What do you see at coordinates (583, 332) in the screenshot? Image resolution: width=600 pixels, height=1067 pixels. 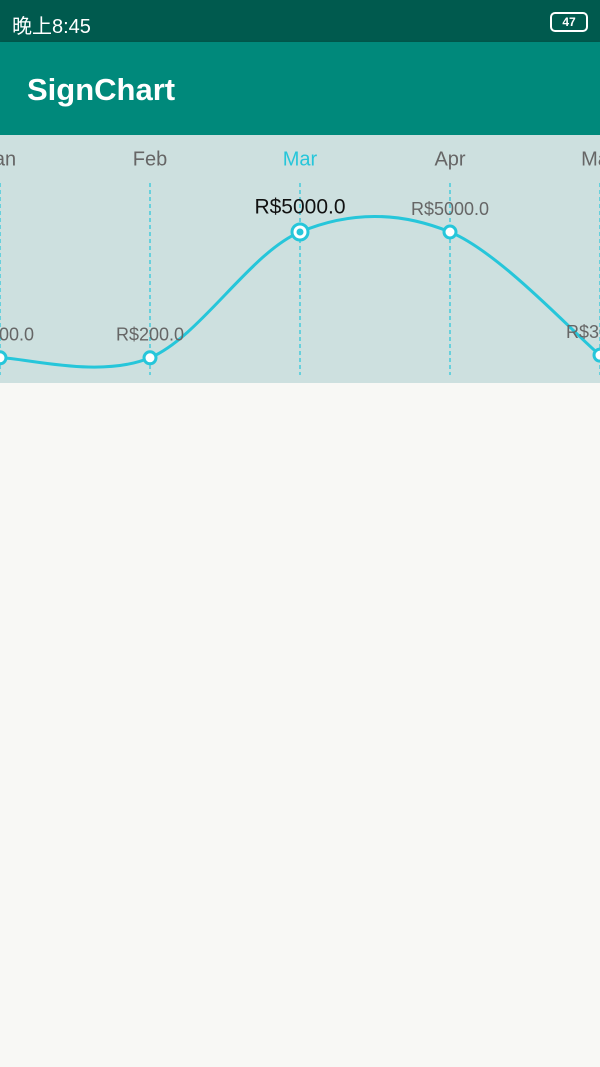 I see `value-label: R$300.0` at bounding box center [583, 332].